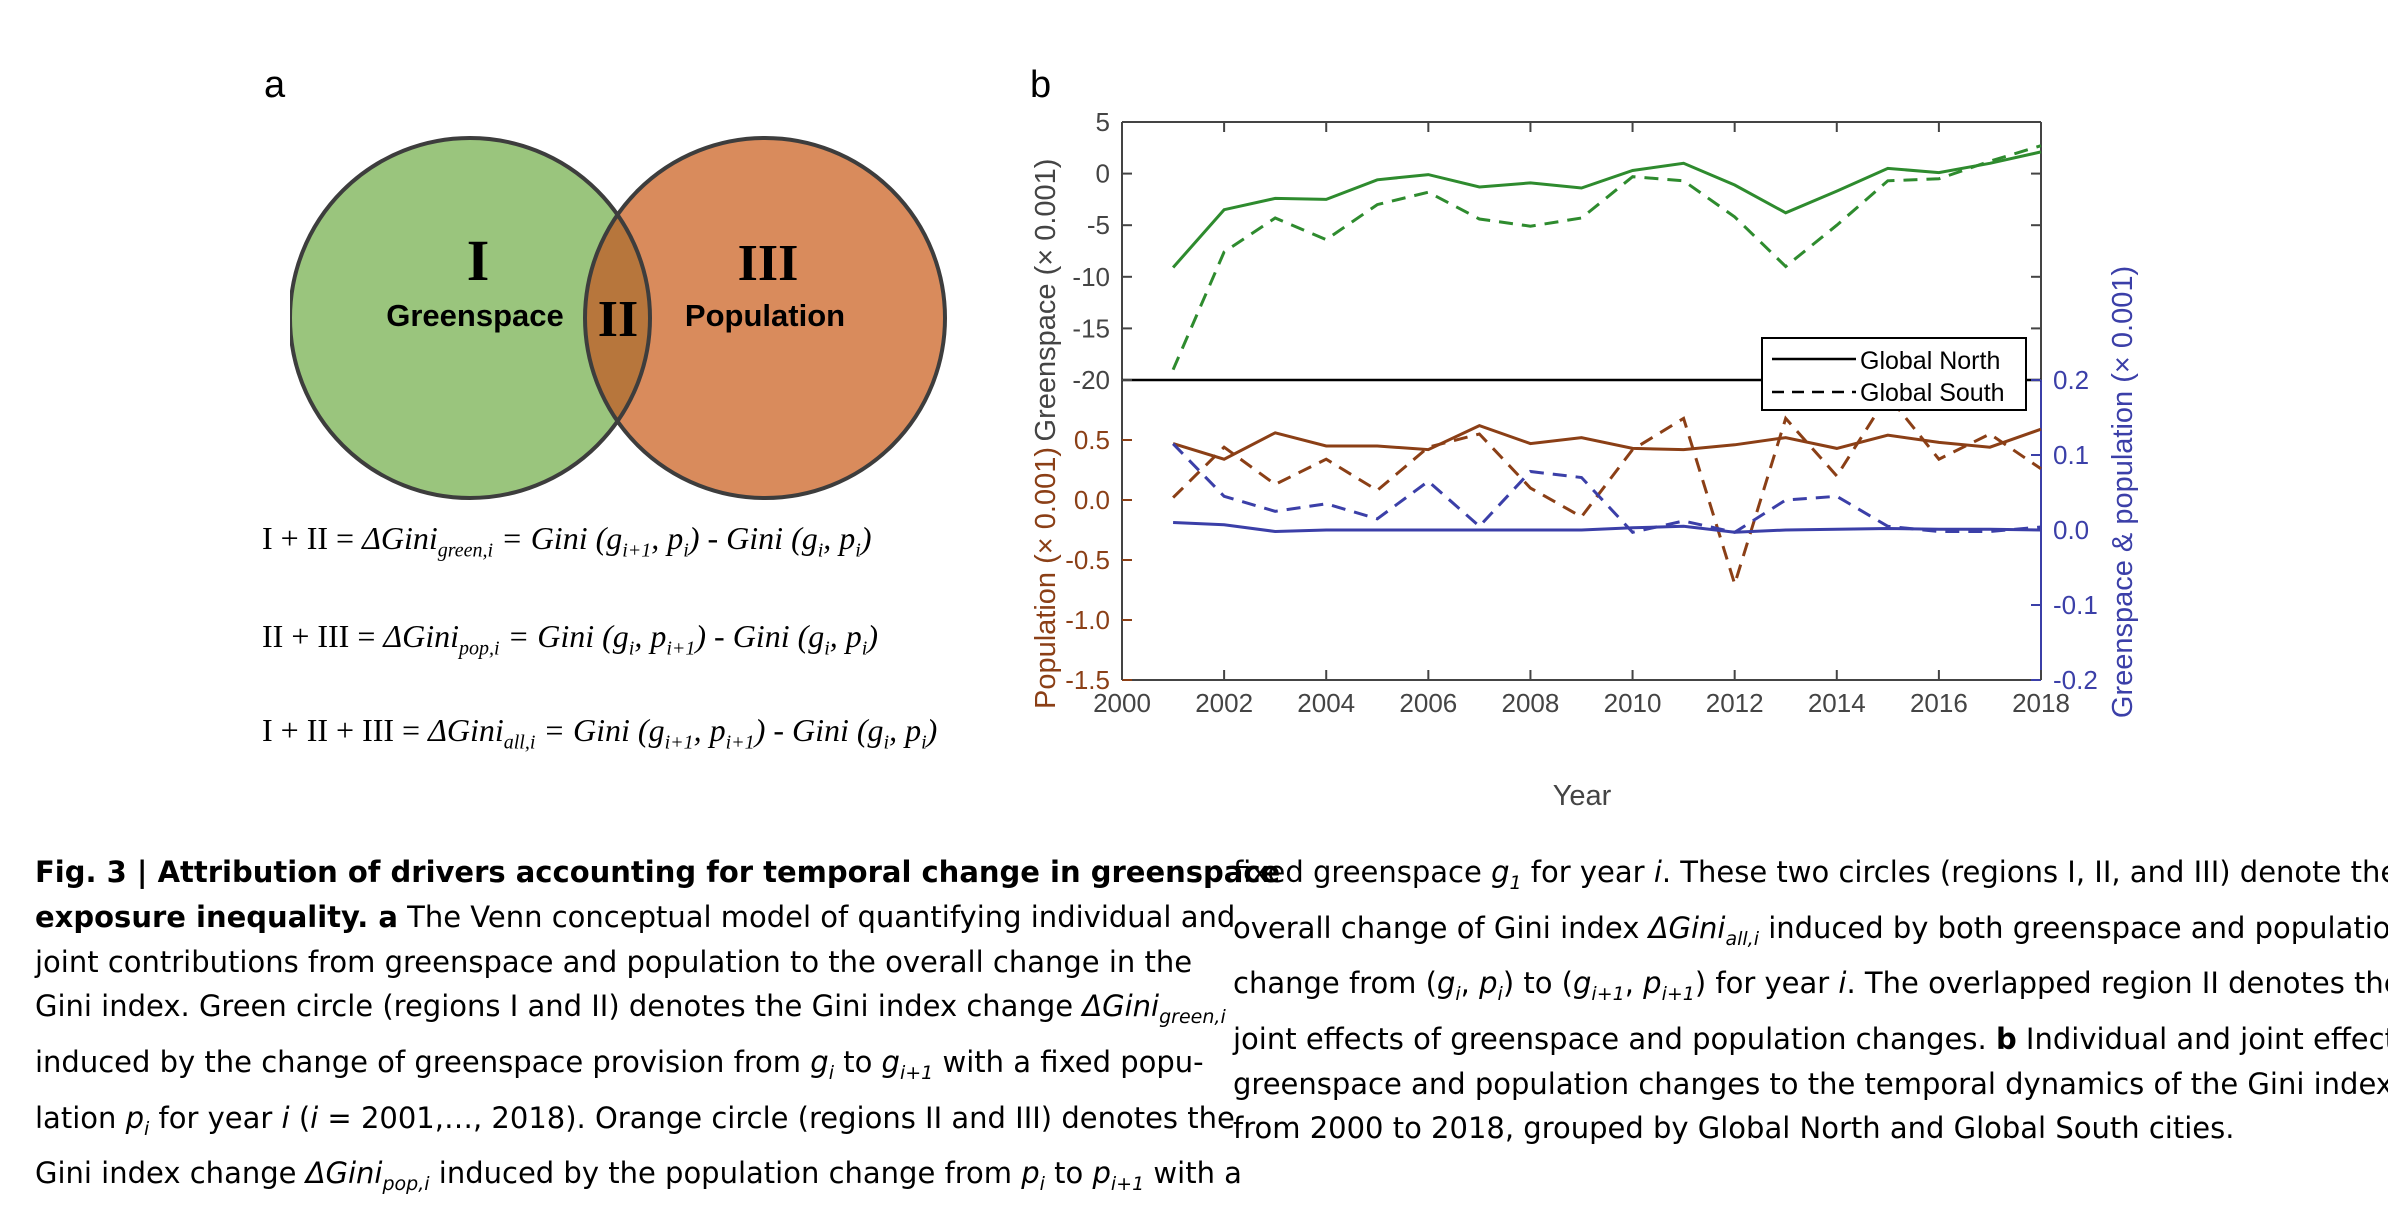  I want to click on venn-region-ii-numeral: II, so click(618, 319).